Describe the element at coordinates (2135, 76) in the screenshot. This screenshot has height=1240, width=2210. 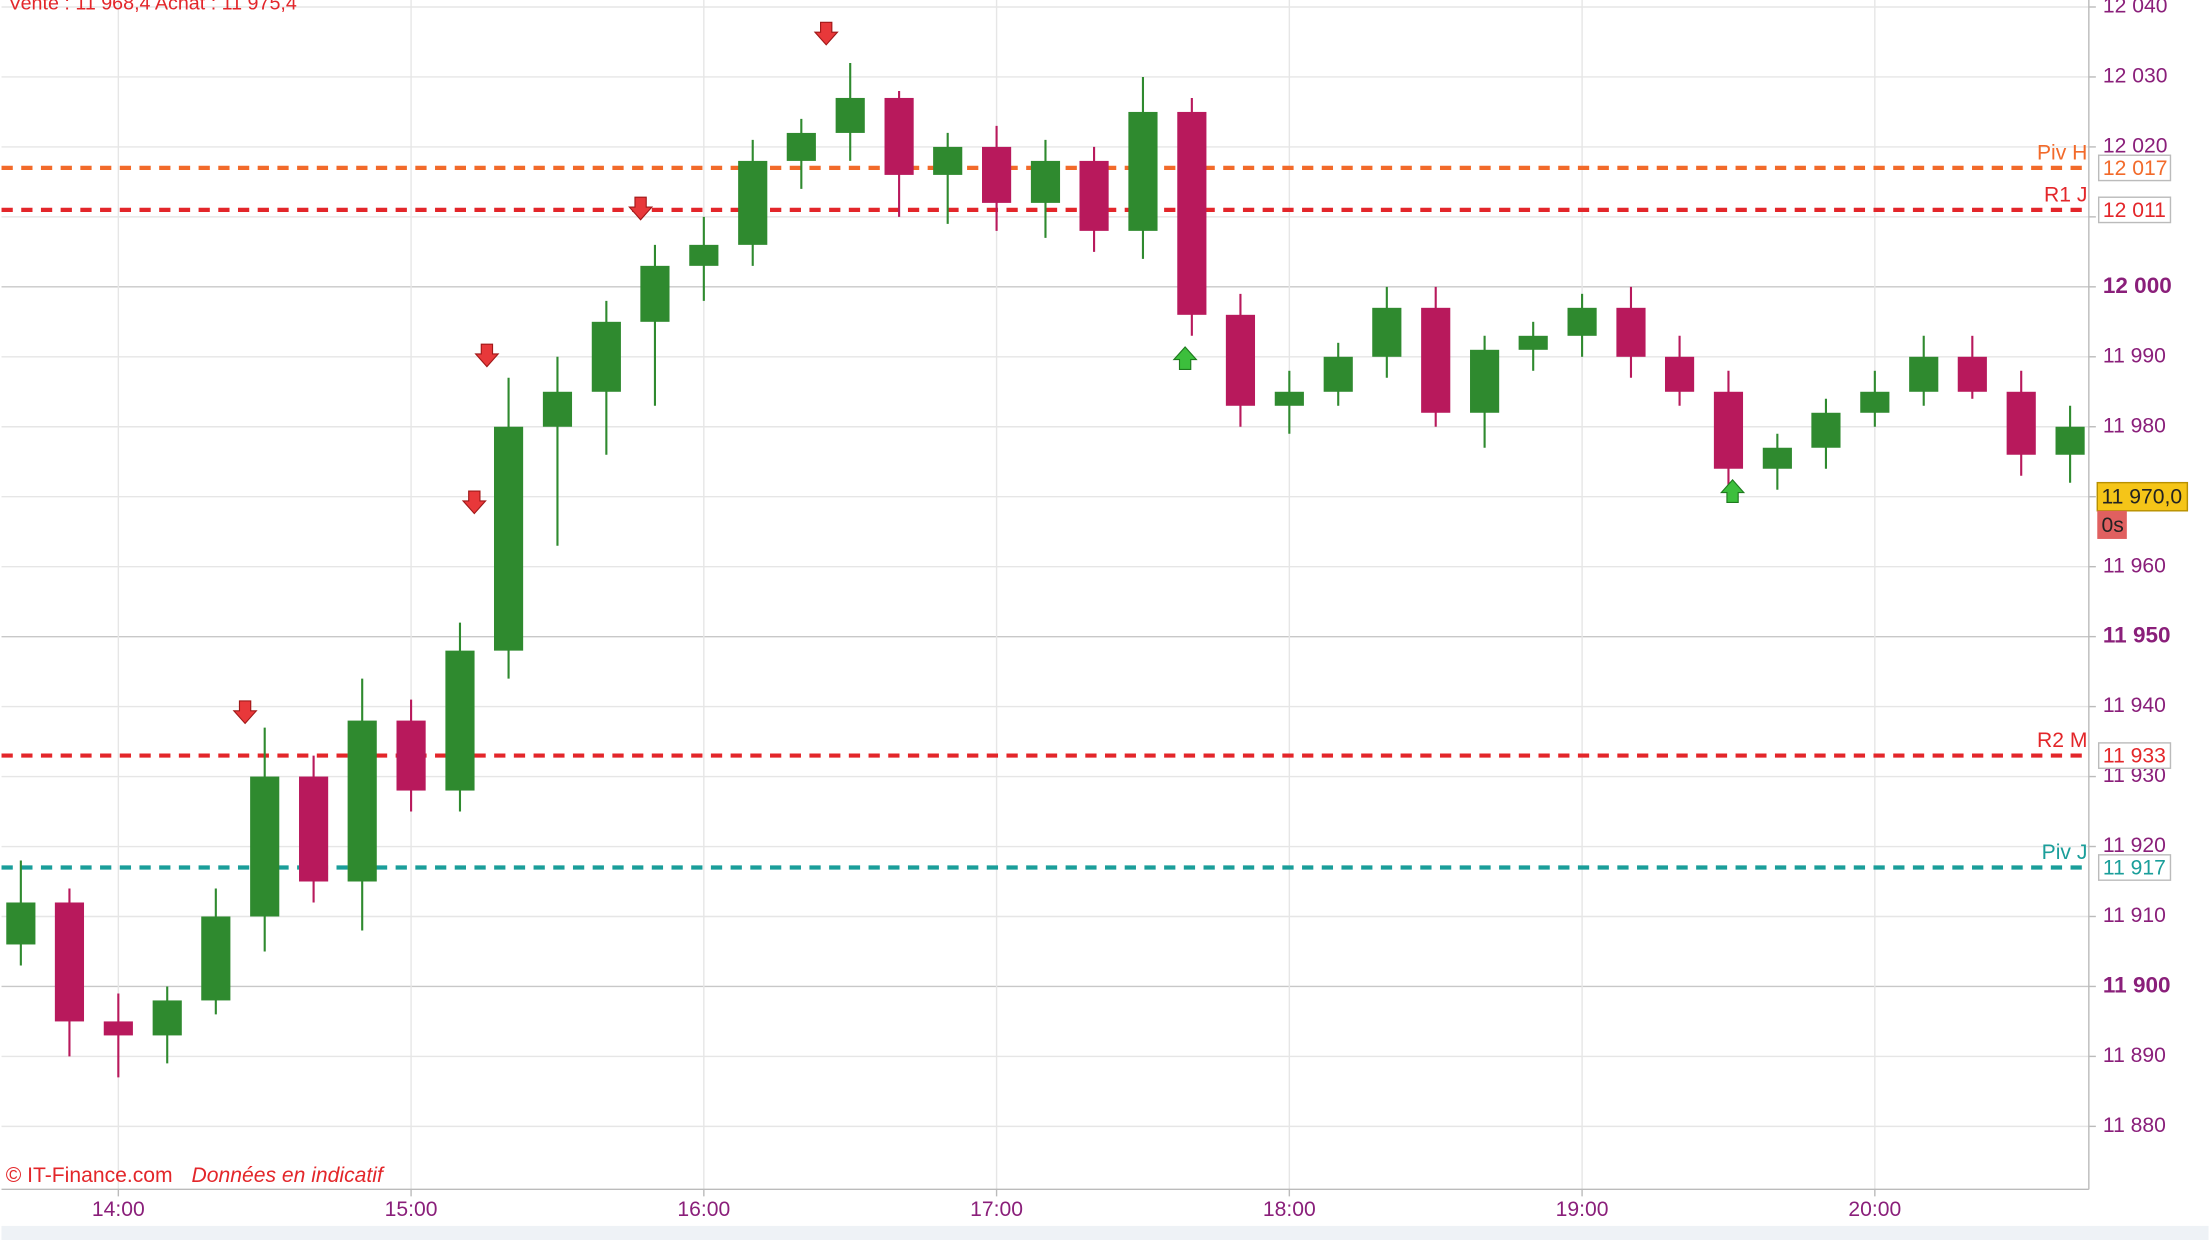
I see `y-tick-label: 12 030` at that location.